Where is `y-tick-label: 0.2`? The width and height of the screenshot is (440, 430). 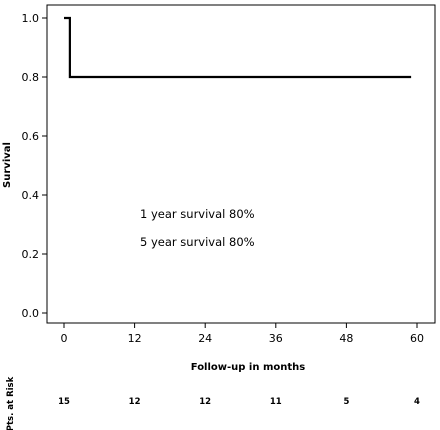
y-tick-label: 0.2 is located at coordinates (31, 254).